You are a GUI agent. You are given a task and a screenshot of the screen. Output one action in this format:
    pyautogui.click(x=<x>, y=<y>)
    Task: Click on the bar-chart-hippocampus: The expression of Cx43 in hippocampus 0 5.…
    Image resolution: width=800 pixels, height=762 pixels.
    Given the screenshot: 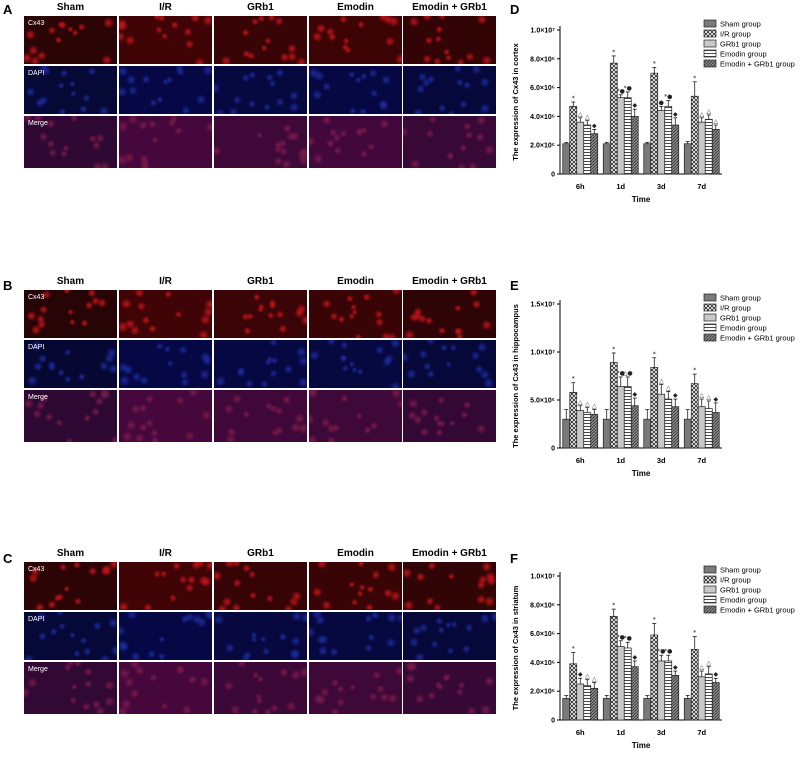 What is the action you would take?
    pyautogui.click(x=653, y=386)
    